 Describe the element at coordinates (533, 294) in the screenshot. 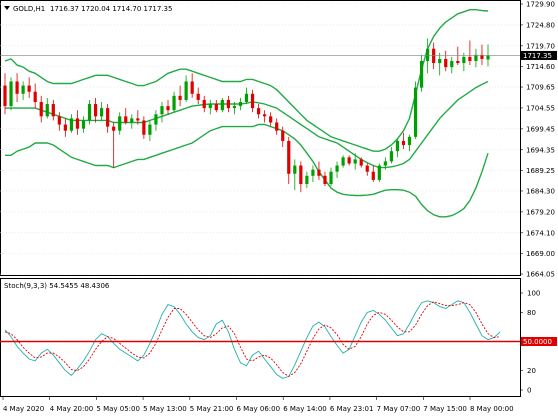

I see `stoch-tick-label: 100` at that location.